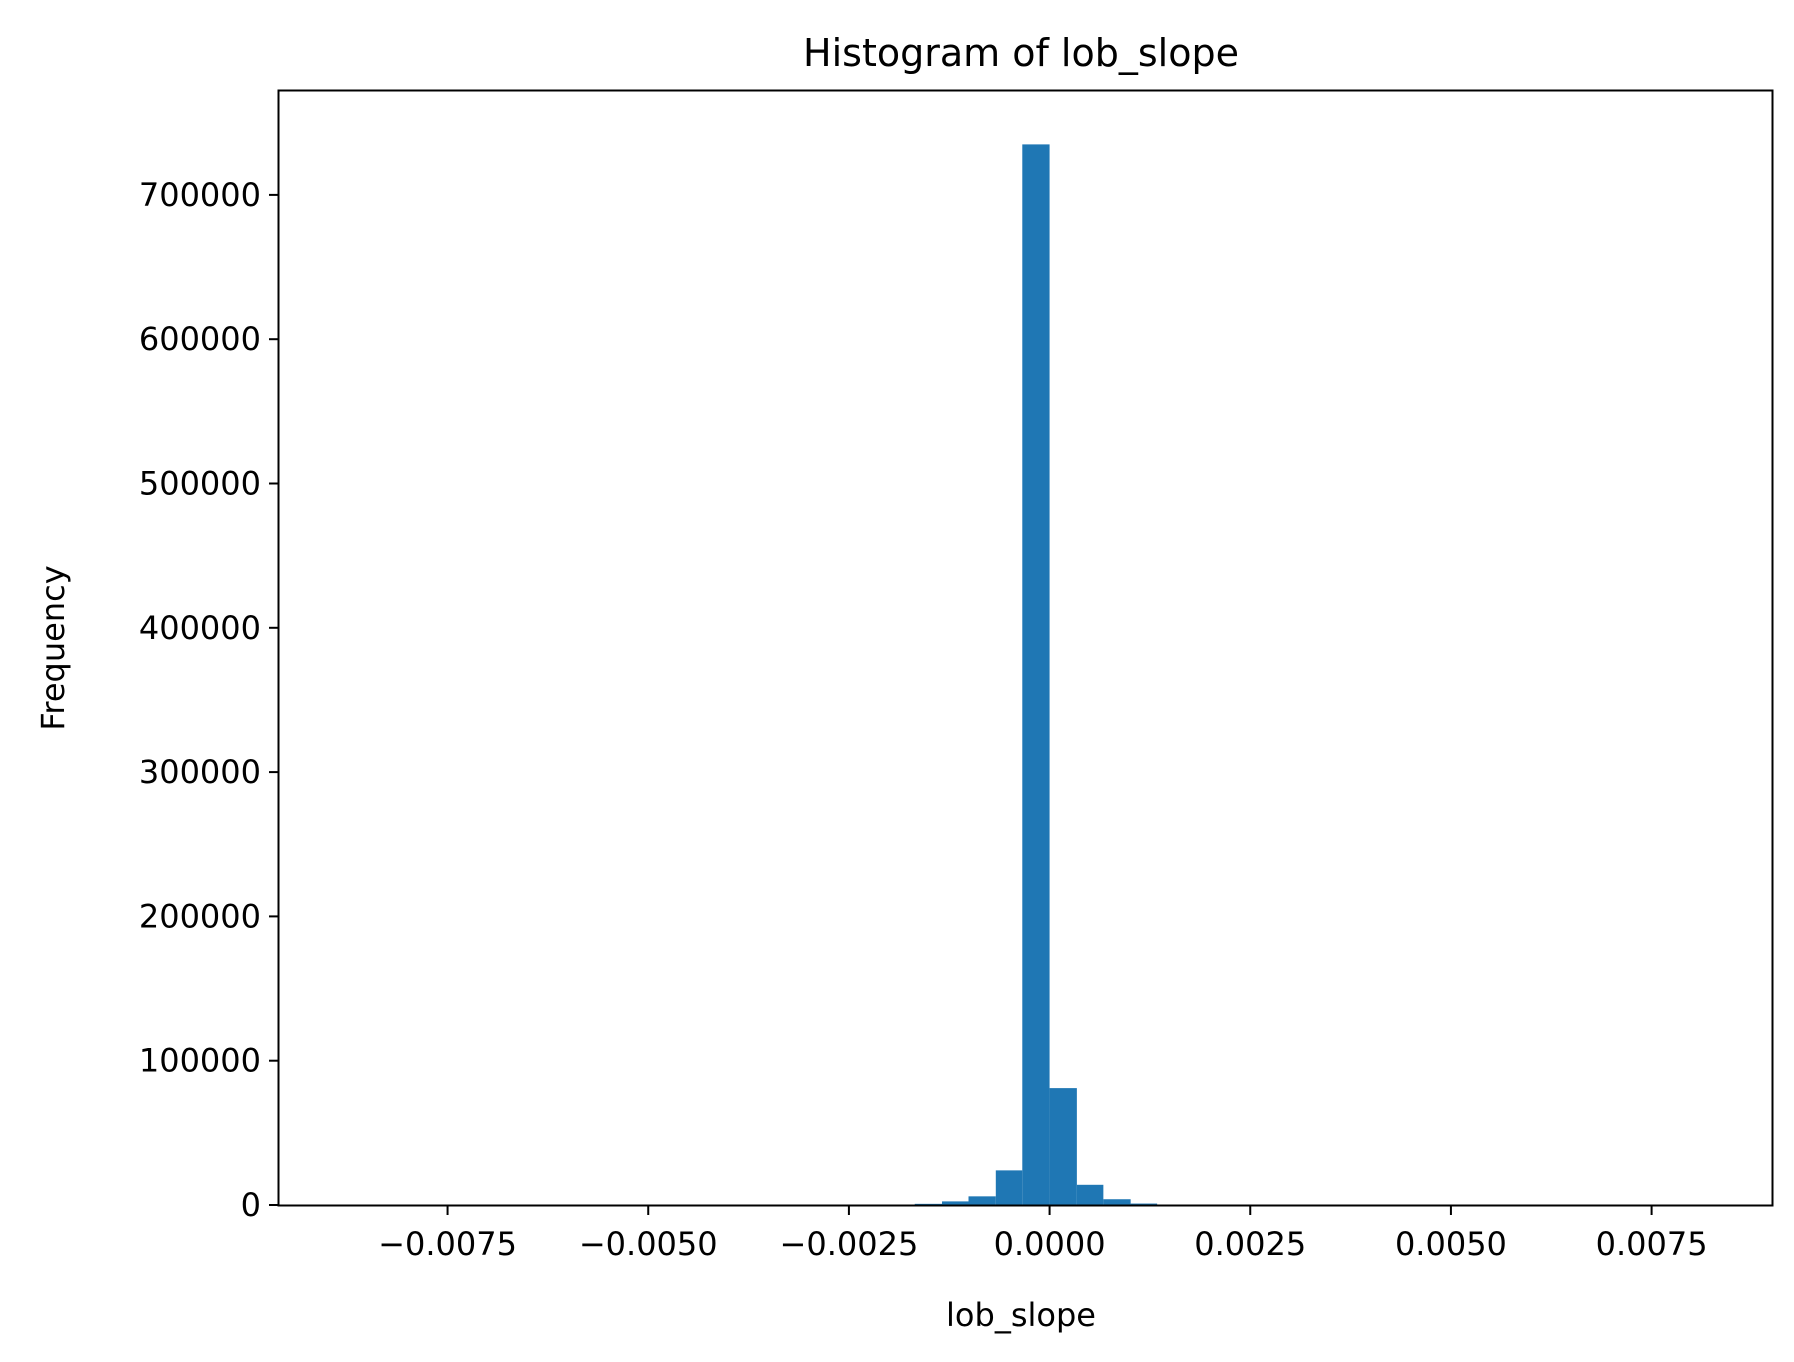 Image resolution: width=1794 pixels, height=1362 pixels. Describe the element at coordinates (1050, 1244) in the screenshot. I see `x-tick-label: 0.0000` at that location.